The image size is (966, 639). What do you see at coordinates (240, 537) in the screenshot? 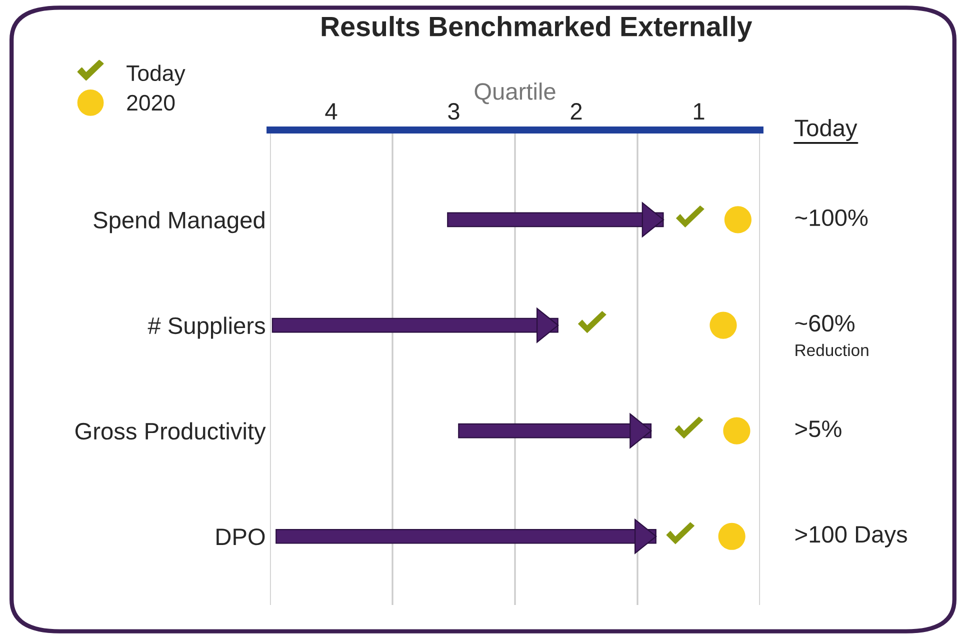
I see `y-tick-label: DPO` at bounding box center [240, 537].